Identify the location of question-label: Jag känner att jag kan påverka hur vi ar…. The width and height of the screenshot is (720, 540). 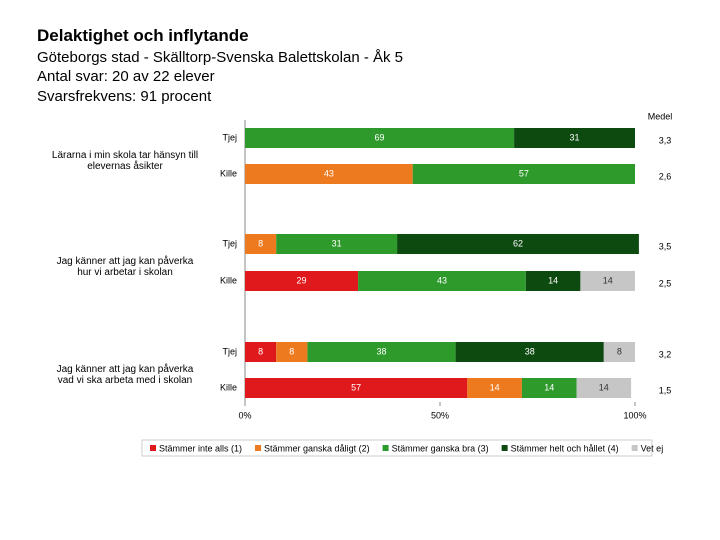
(125, 267).